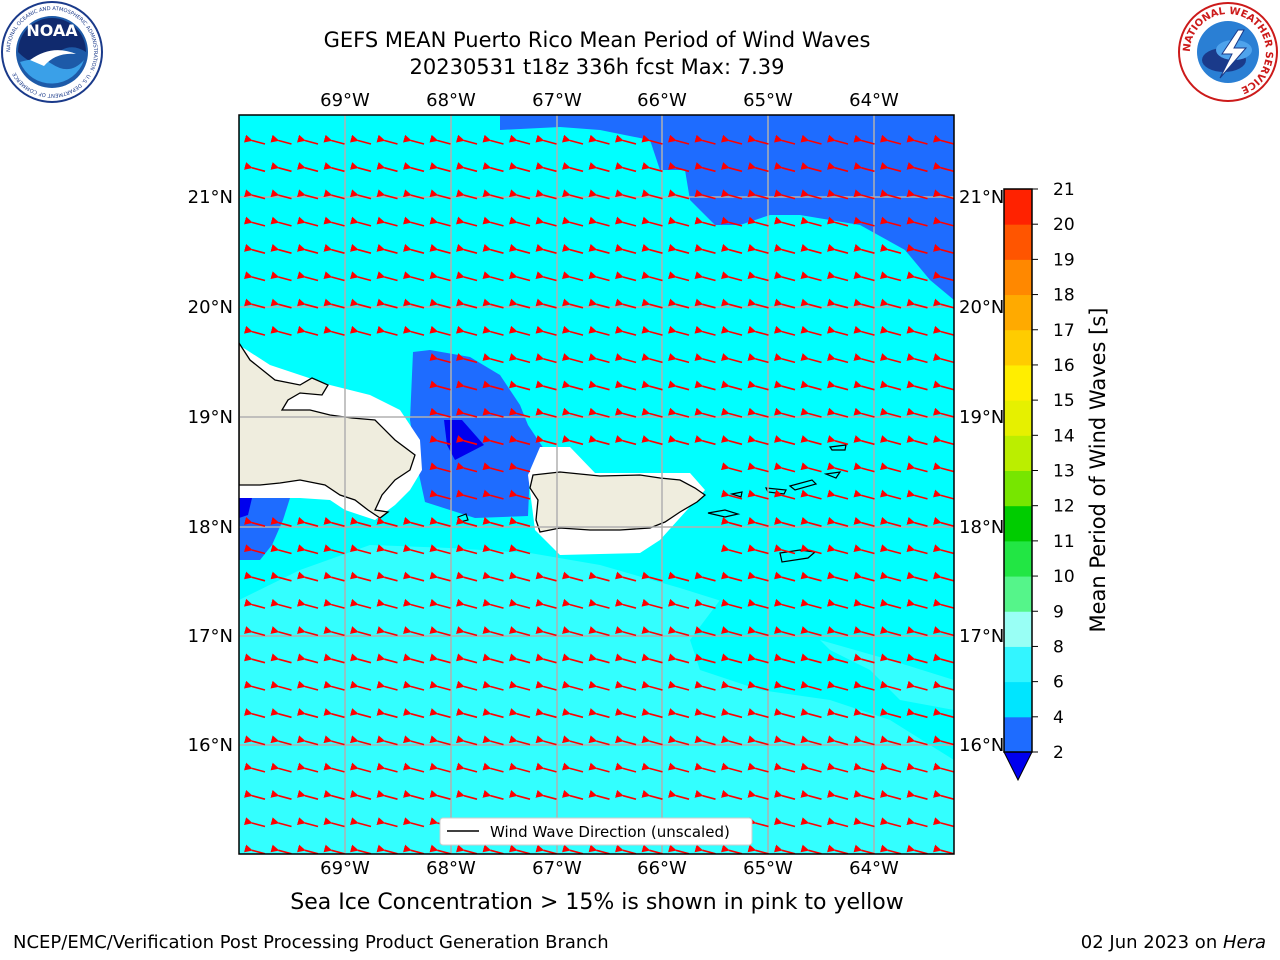  I want to click on colorbar-tick-label: 4, so click(1058, 718).